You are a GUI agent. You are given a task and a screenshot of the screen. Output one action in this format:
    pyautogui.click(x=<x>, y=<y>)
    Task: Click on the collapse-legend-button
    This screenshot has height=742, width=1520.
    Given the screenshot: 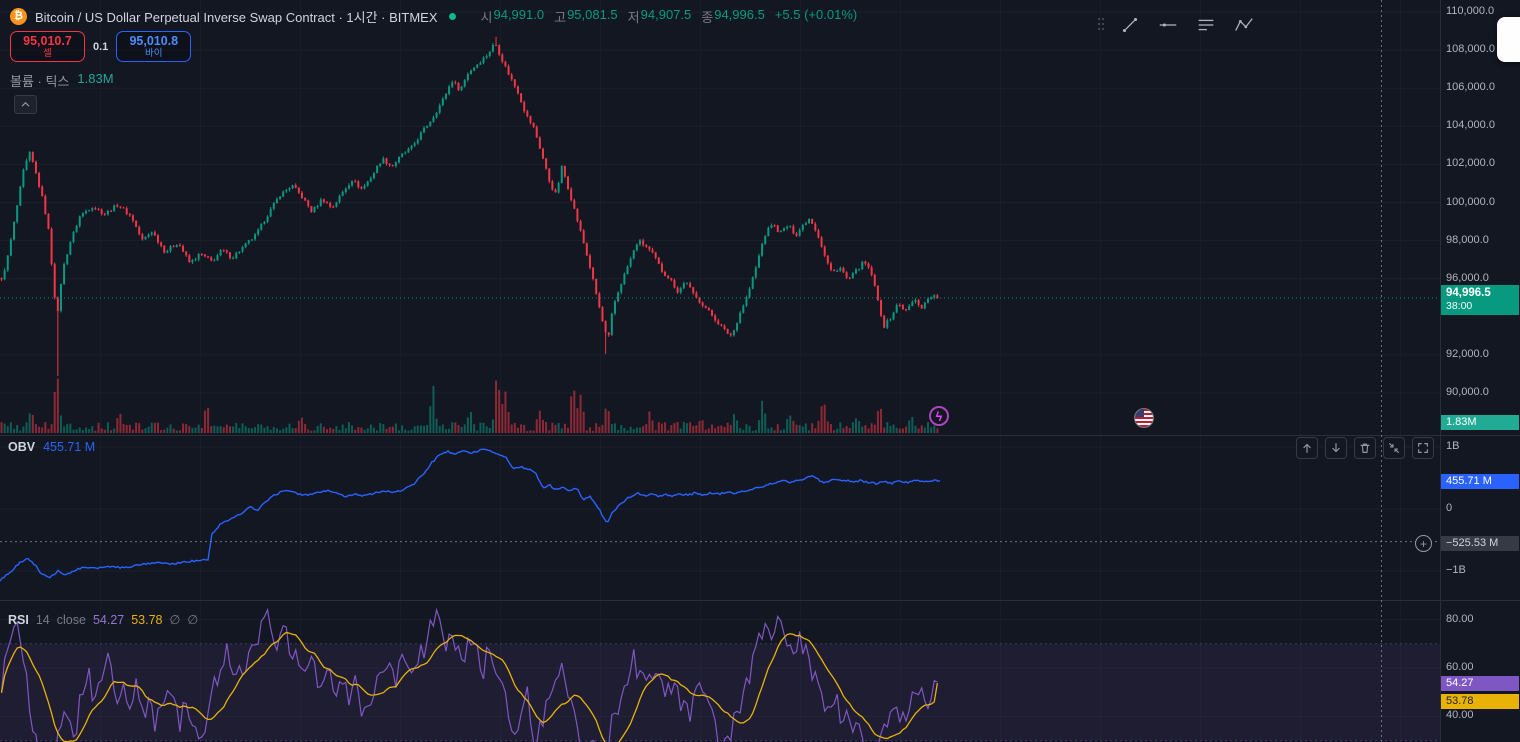 What is the action you would take?
    pyautogui.click(x=25, y=104)
    